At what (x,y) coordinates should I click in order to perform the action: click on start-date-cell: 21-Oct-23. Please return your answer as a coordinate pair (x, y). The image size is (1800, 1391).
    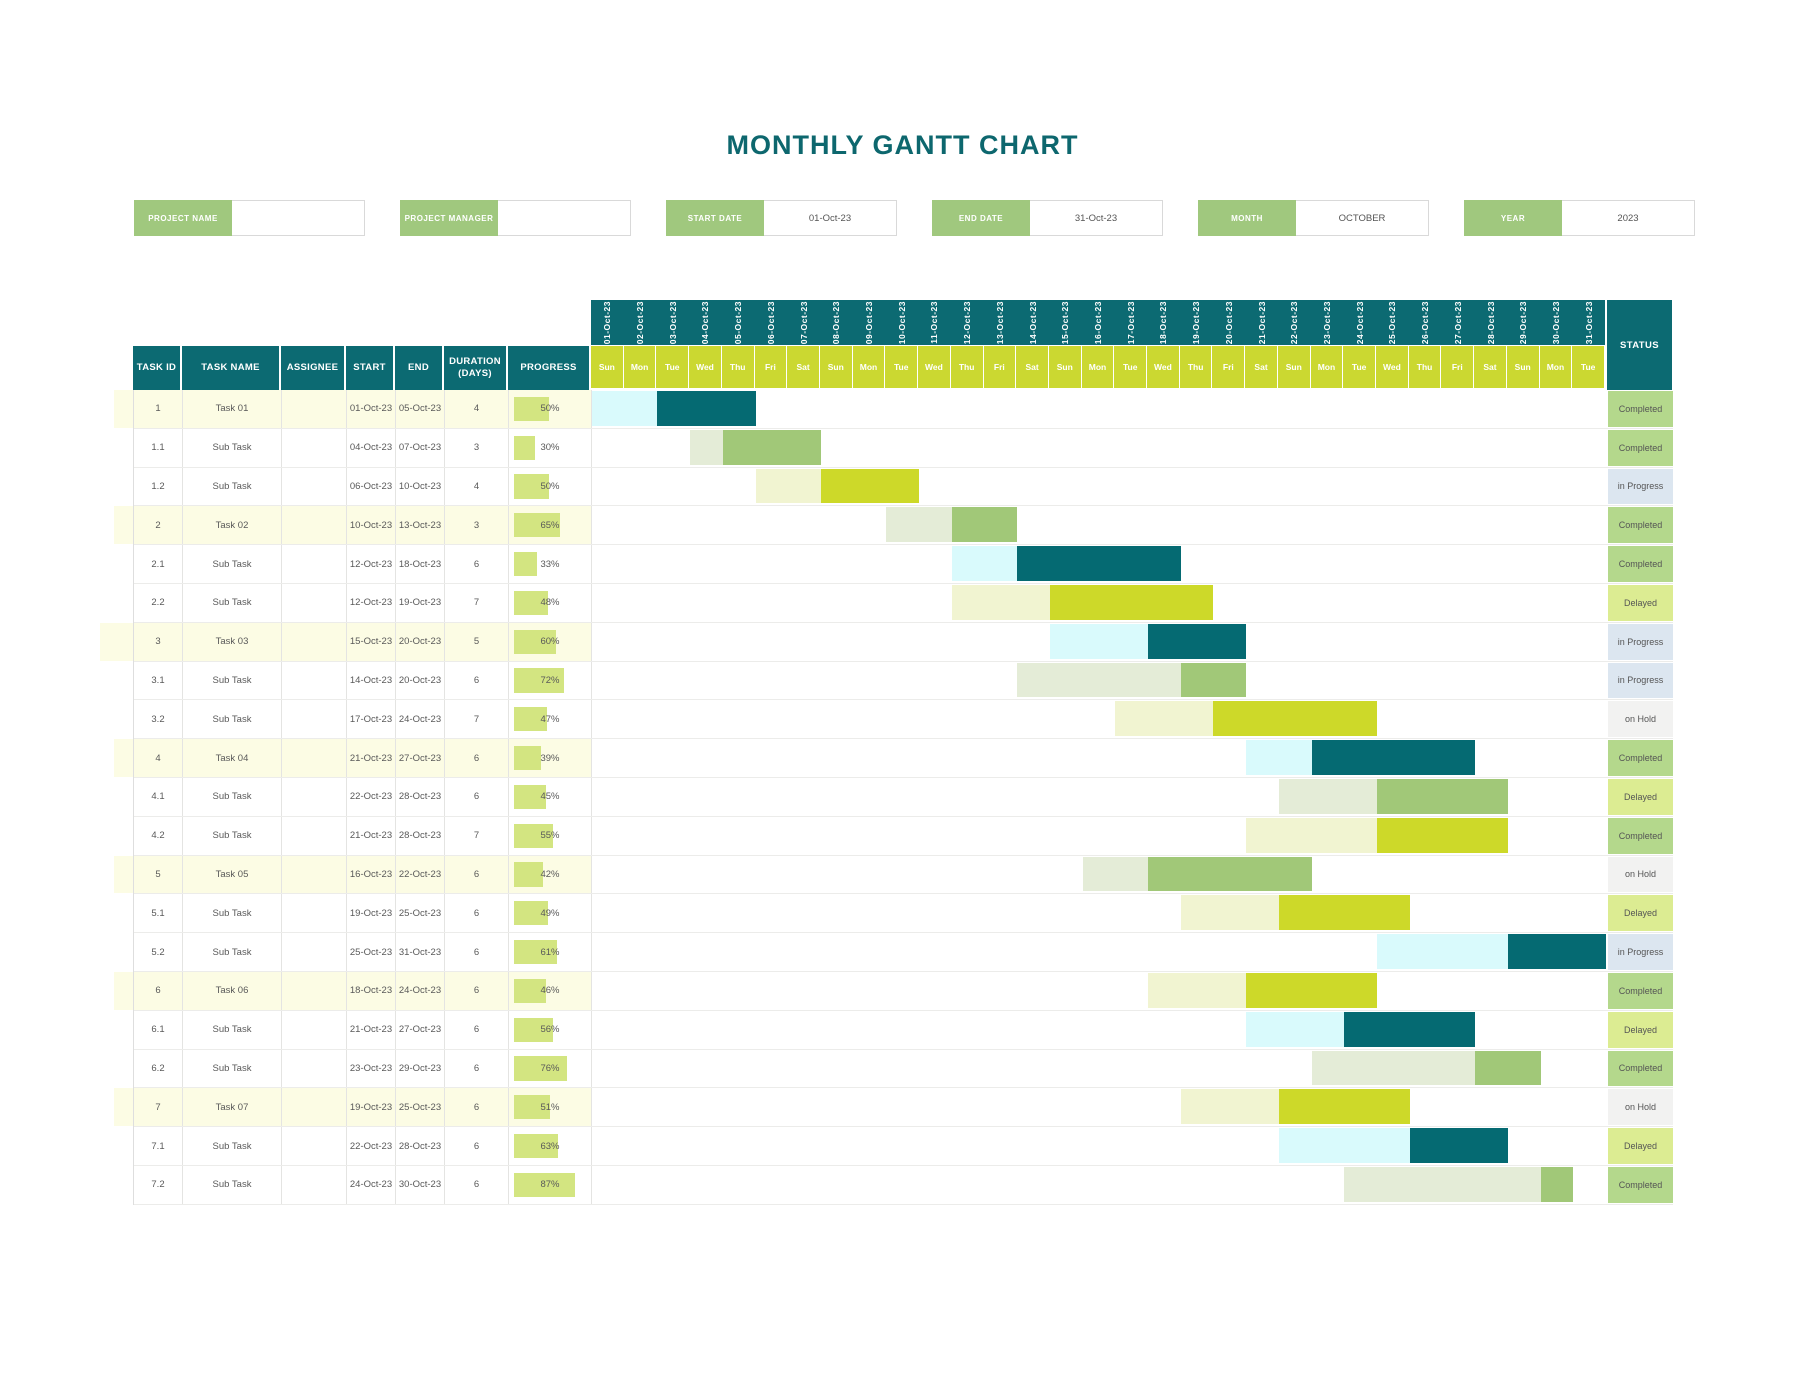
    Looking at the image, I should click on (371, 1029).